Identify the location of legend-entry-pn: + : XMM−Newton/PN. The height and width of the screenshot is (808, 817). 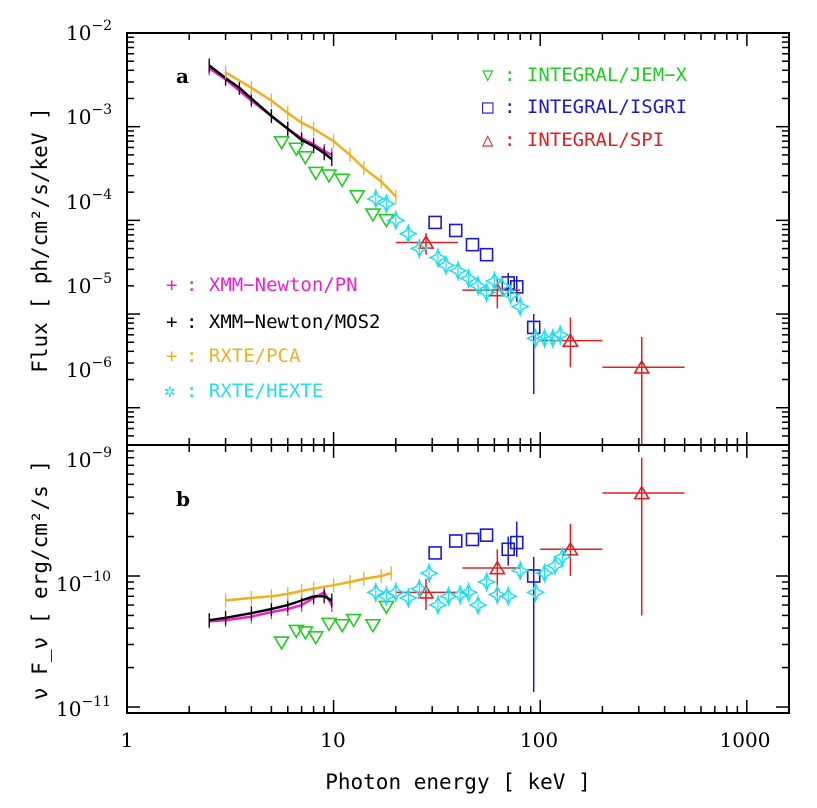
(262, 285).